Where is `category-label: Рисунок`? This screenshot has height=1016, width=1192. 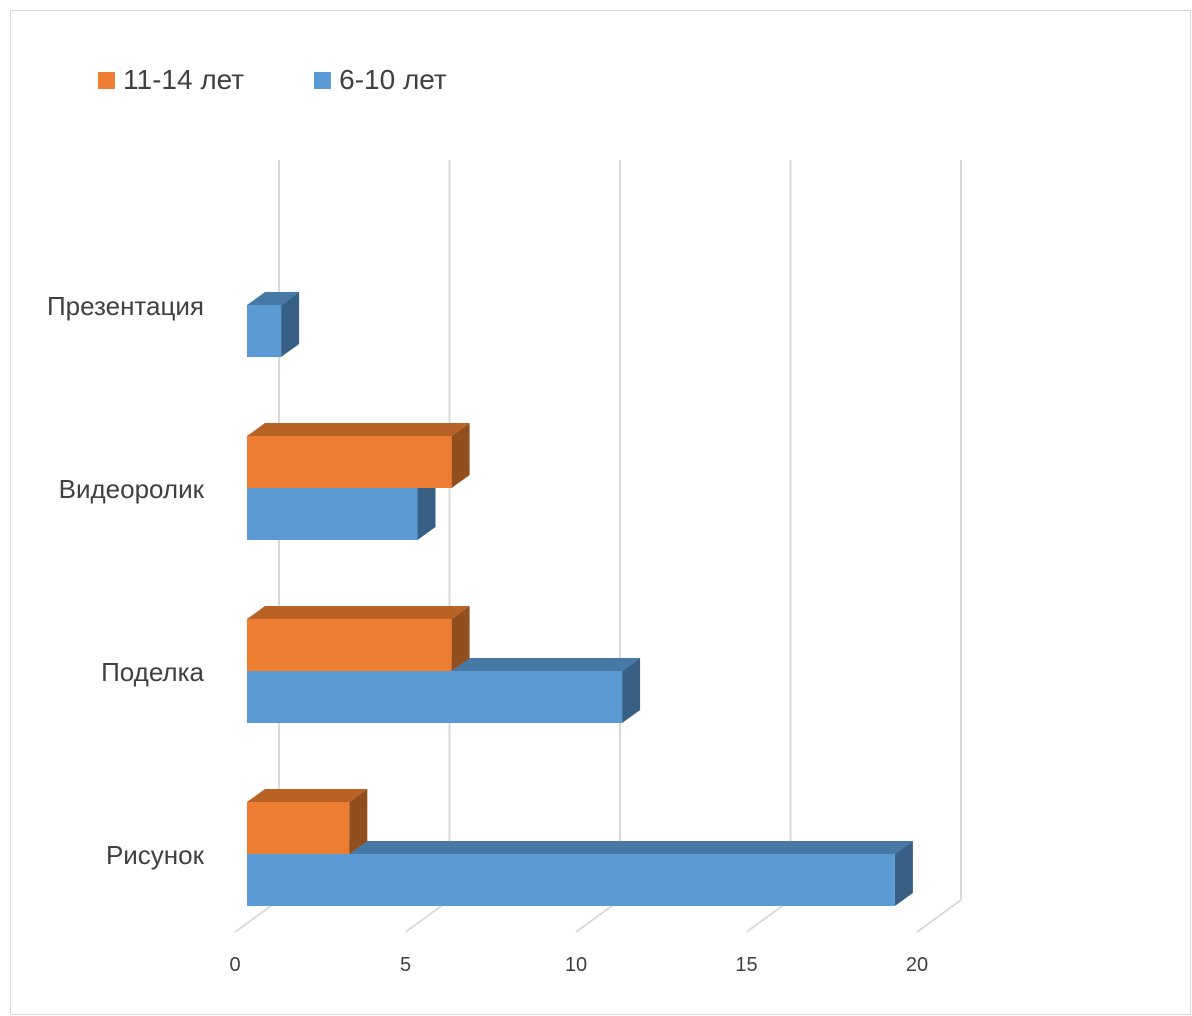 category-label: Рисунок is located at coordinates (155, 855).